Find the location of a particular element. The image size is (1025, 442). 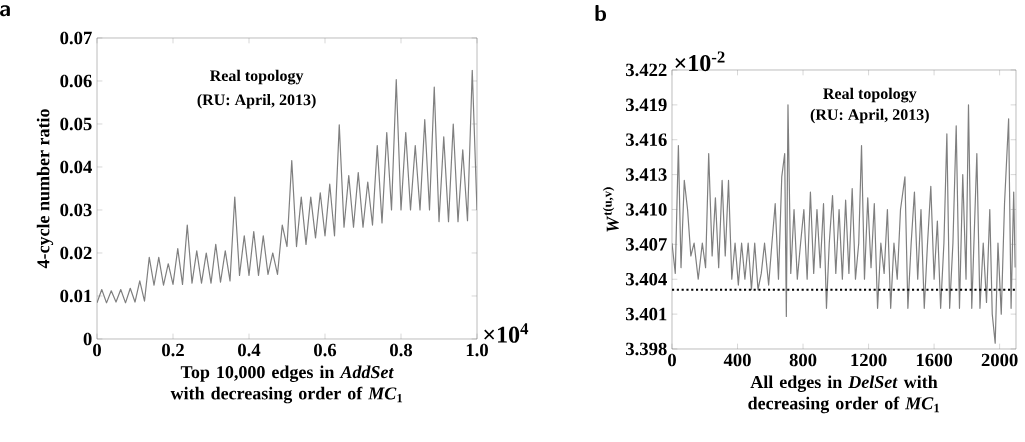

y-tick-label: 0.03 is located at coordinates (76, 210).